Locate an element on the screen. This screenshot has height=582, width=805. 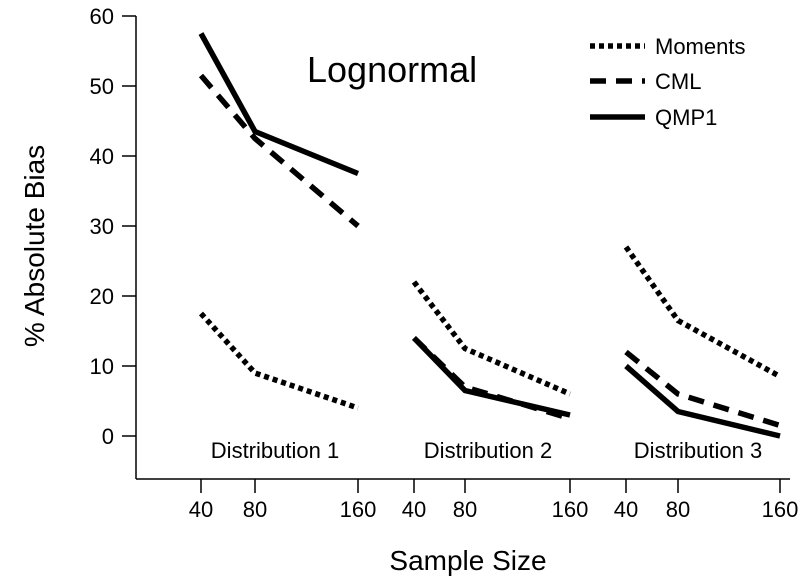
y-tick-label: 50 is located at coordinates (102, 86).